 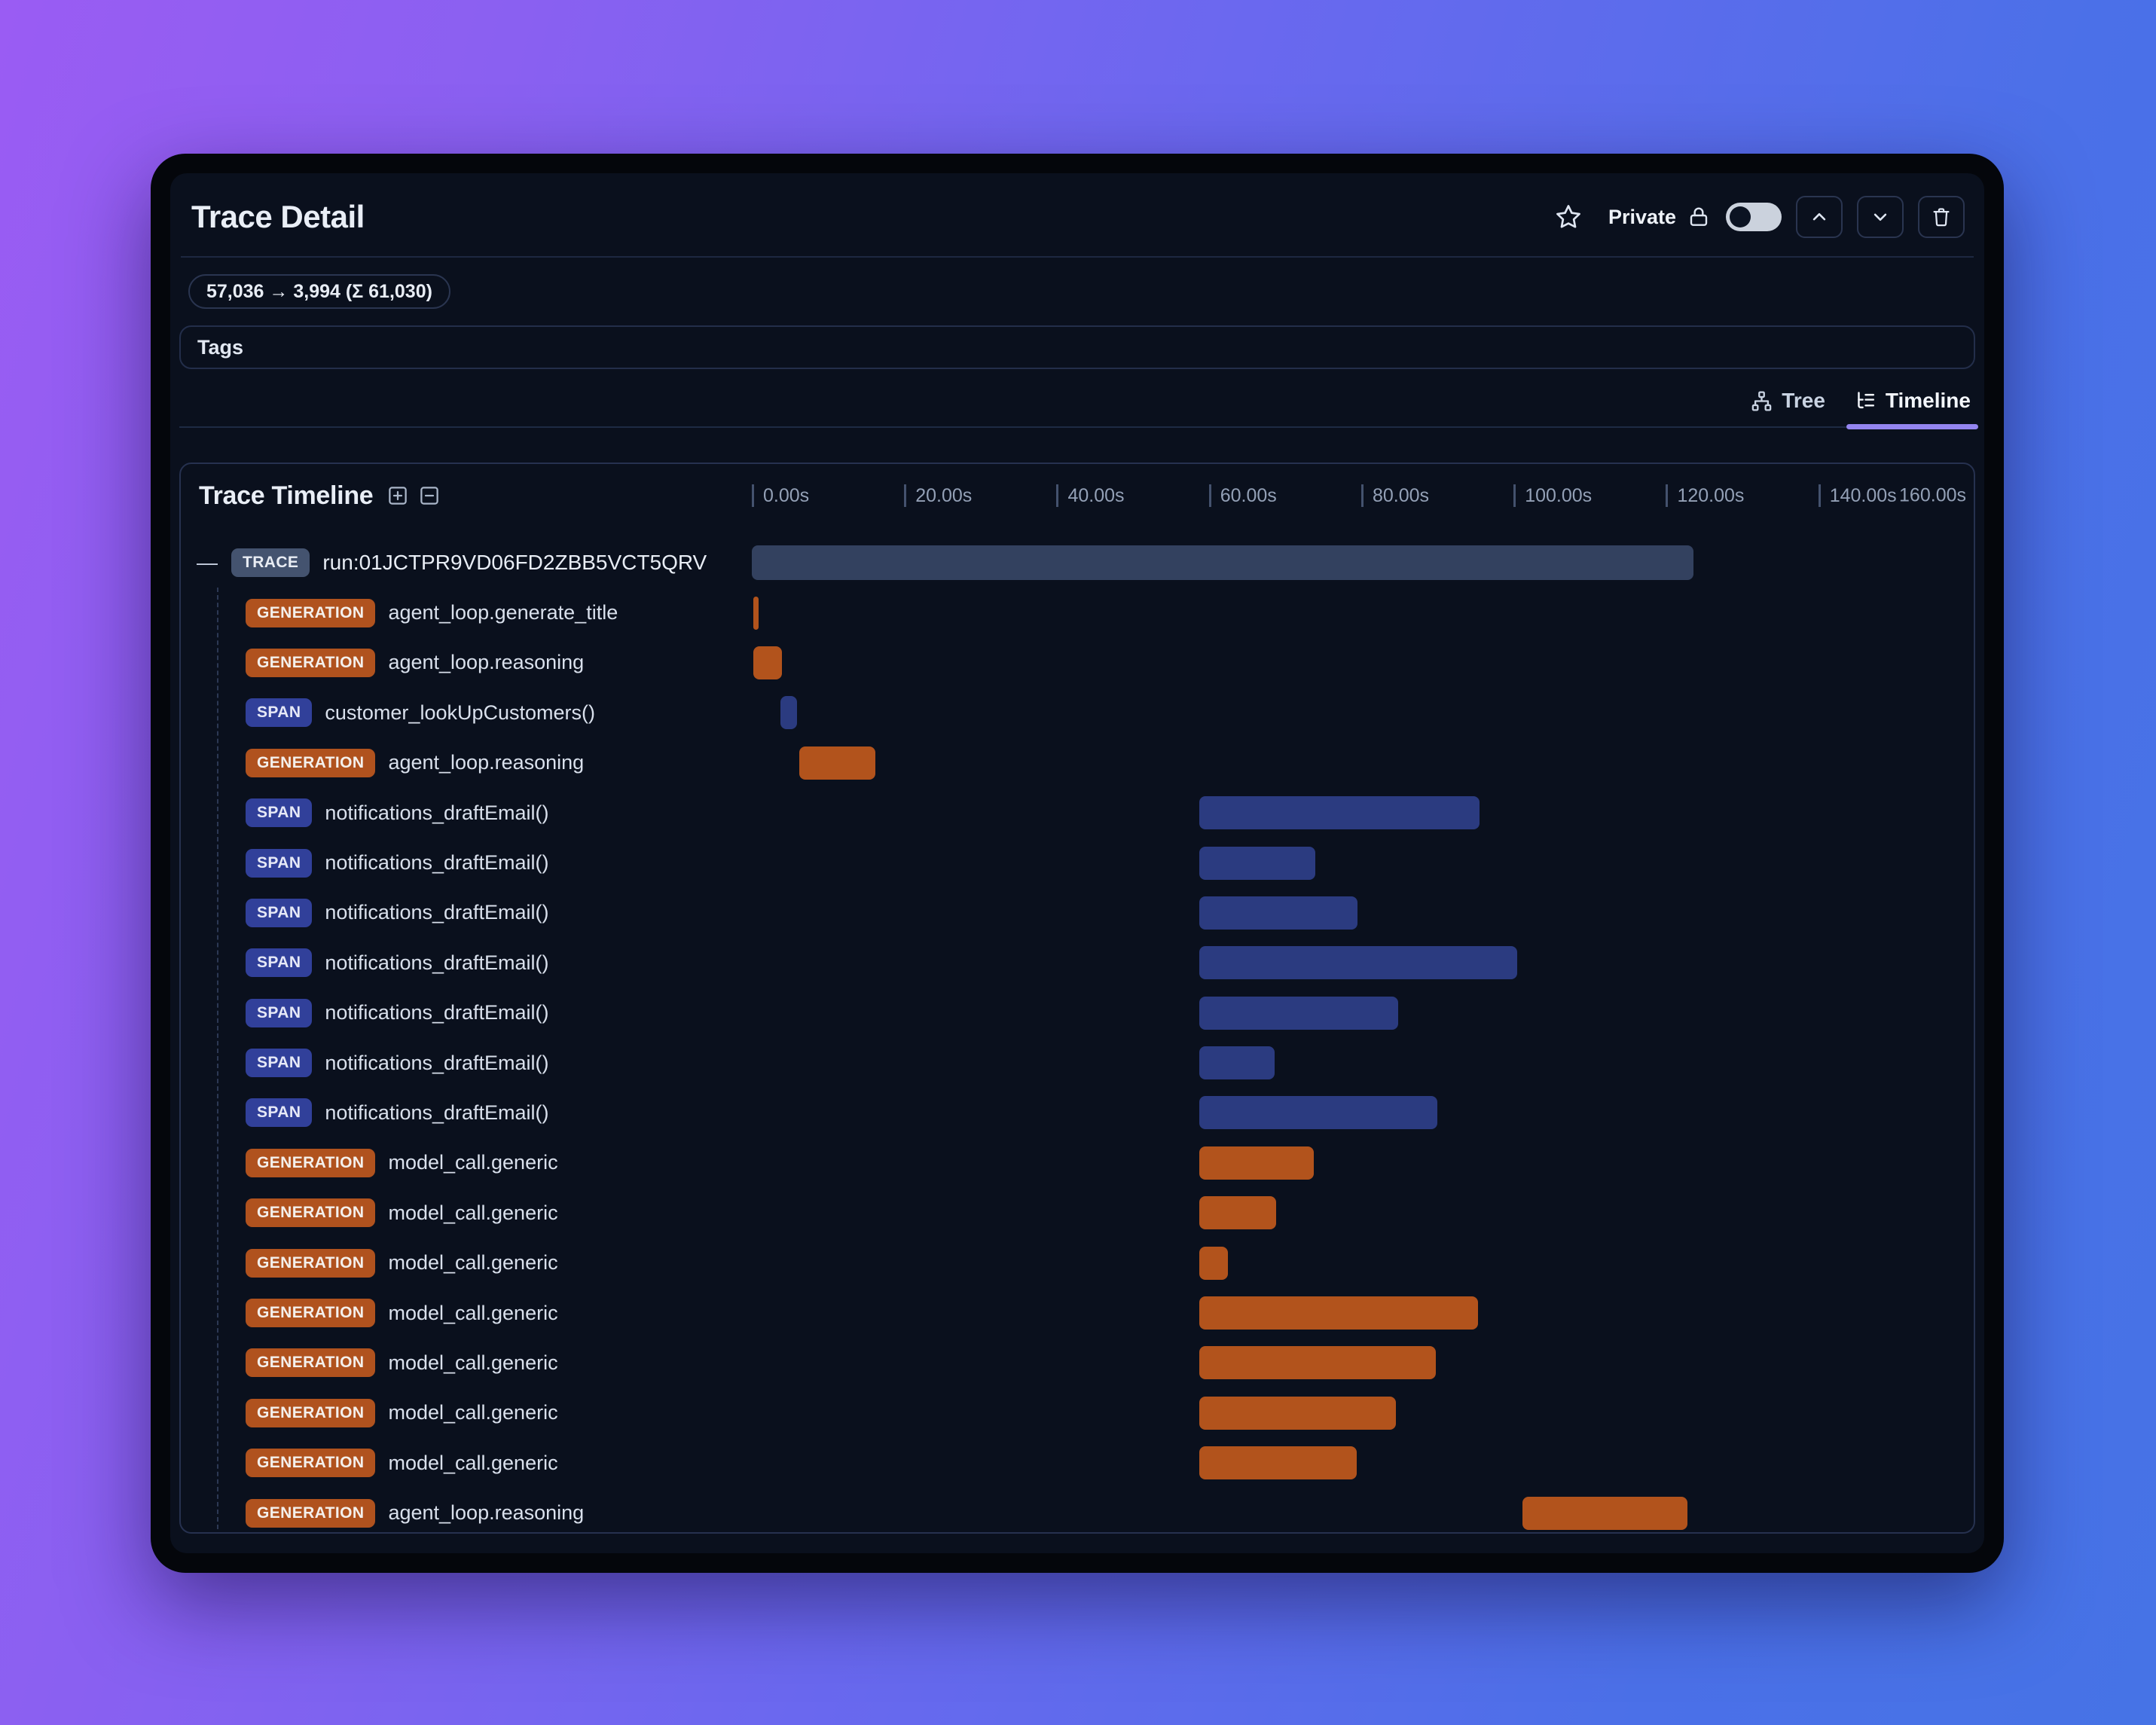 What do you see at coordinates (1912, 409) in the screenshot?
I see `tab-timeline: Timeline` at bounding box center [1912, 409].